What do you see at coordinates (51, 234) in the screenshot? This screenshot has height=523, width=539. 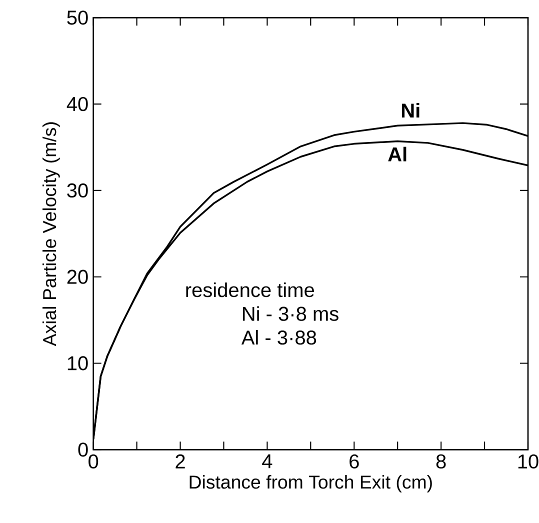 I see `y-axis-title: Axial Particle Velocity (m/s)` at bounding box center [51, 234].